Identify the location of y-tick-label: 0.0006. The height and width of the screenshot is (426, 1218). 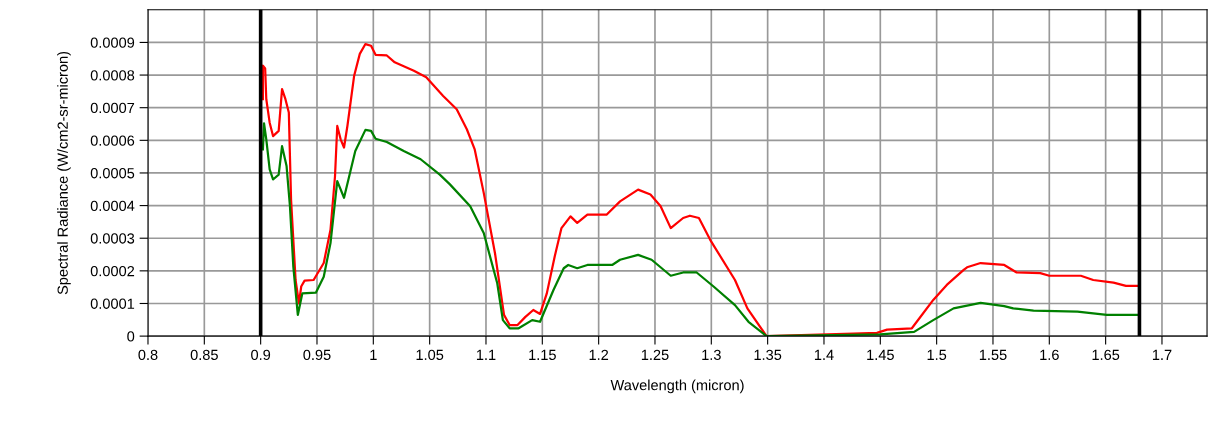
(112, 140).